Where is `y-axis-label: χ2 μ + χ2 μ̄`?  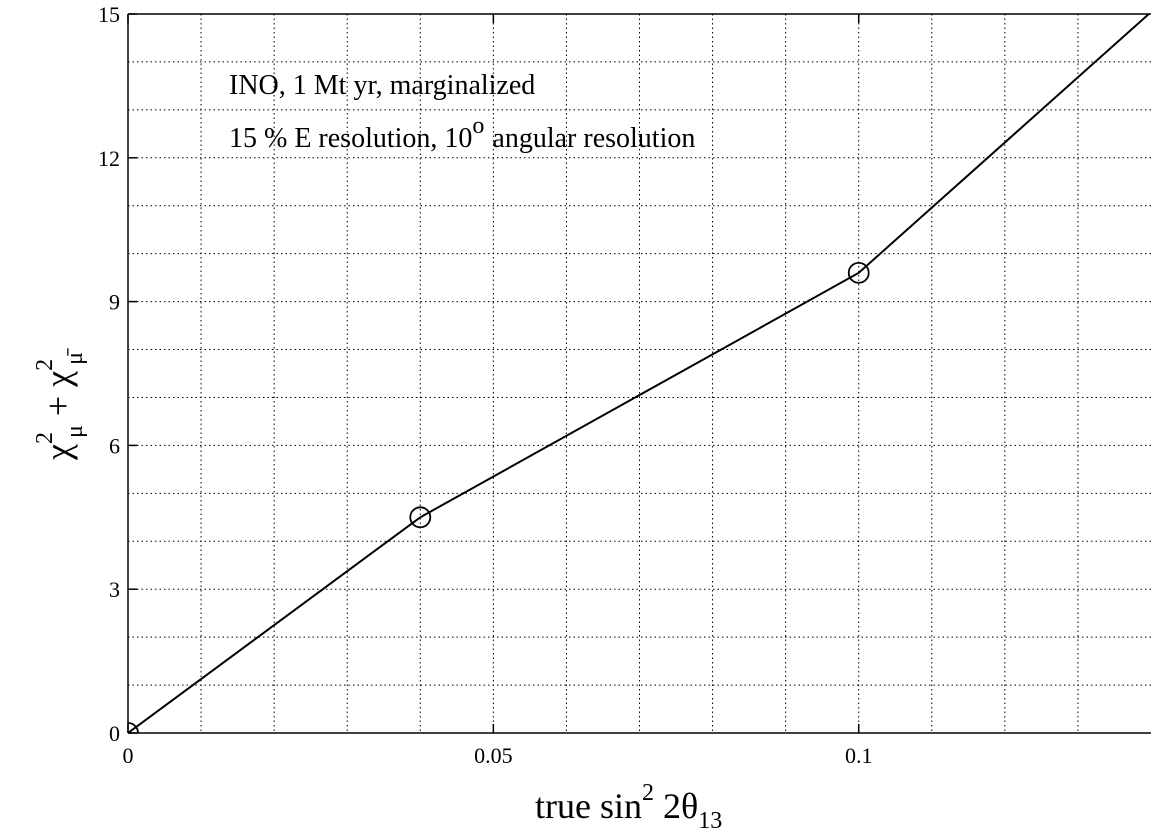 y-axis-label: χ2 μ + χ2 μ̄ is located at coordinates (60, 404).